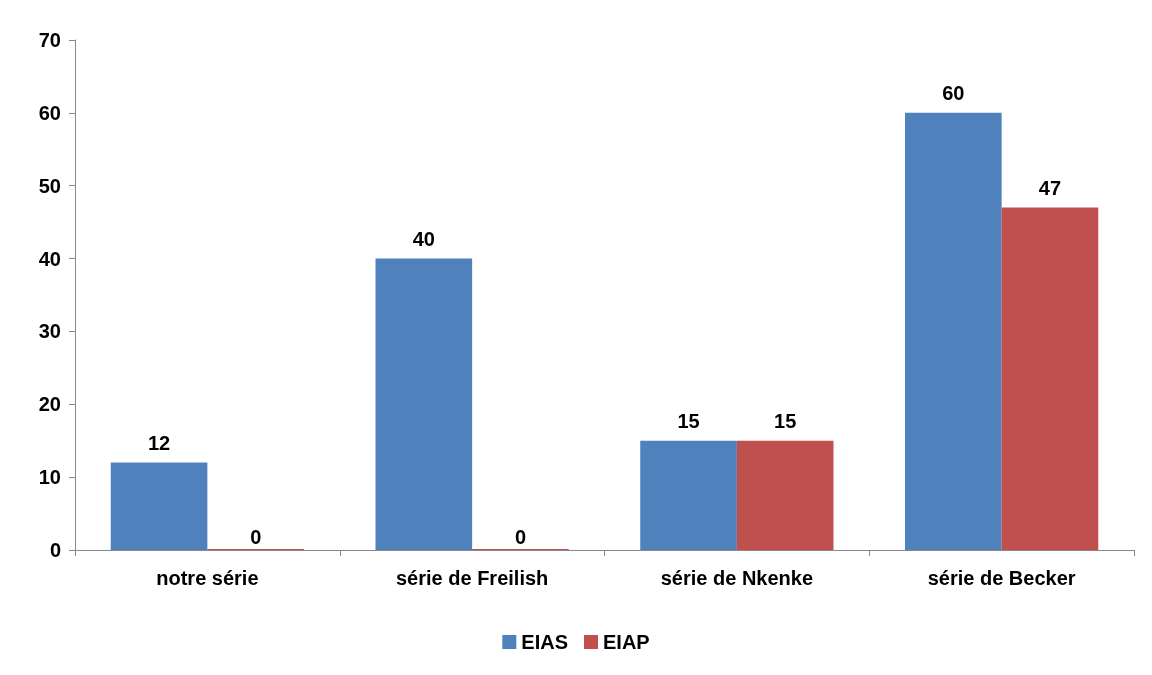 The image size is (1152, 675). What do you see at coordinates (49, 404) in the screenshot?
I see `y-tick-label: 20` at bounding box center [49, 404].